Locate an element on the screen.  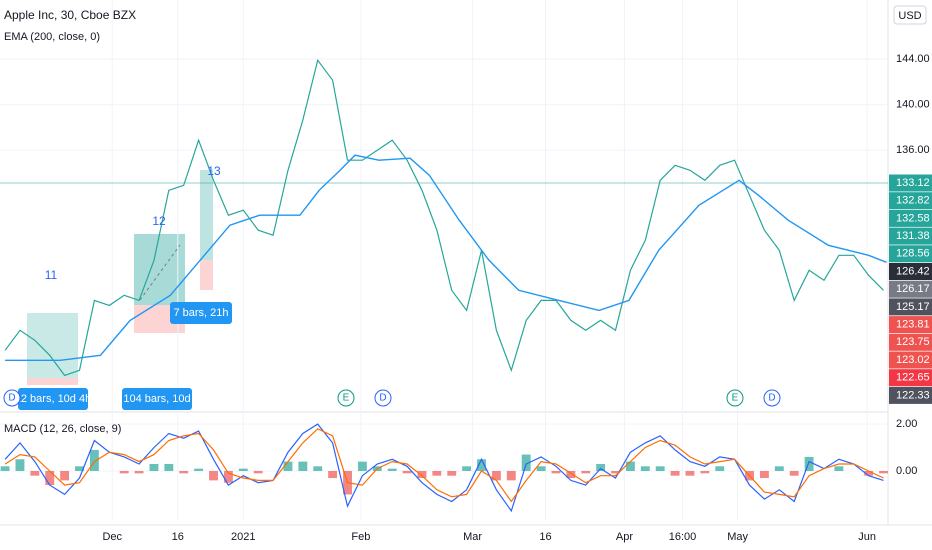
price-tag-label: 133.12 is located at coordinates (913, 183).